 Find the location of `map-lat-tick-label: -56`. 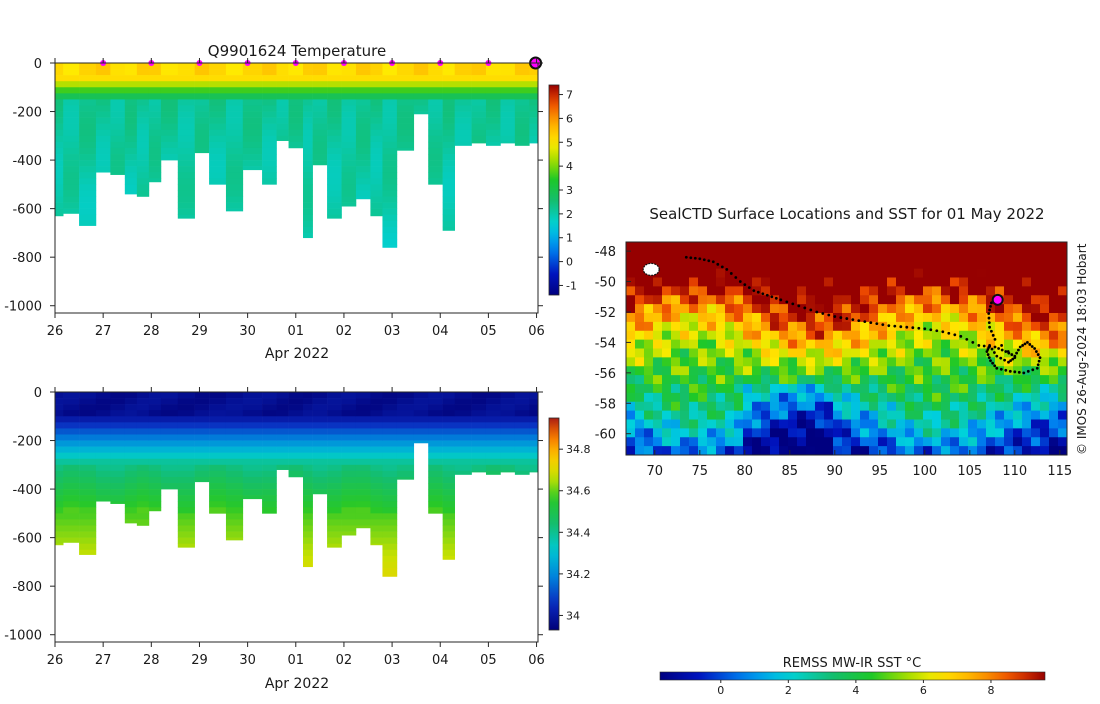

map-lat-tick-label: -56 is located at coordinates (605, 374).